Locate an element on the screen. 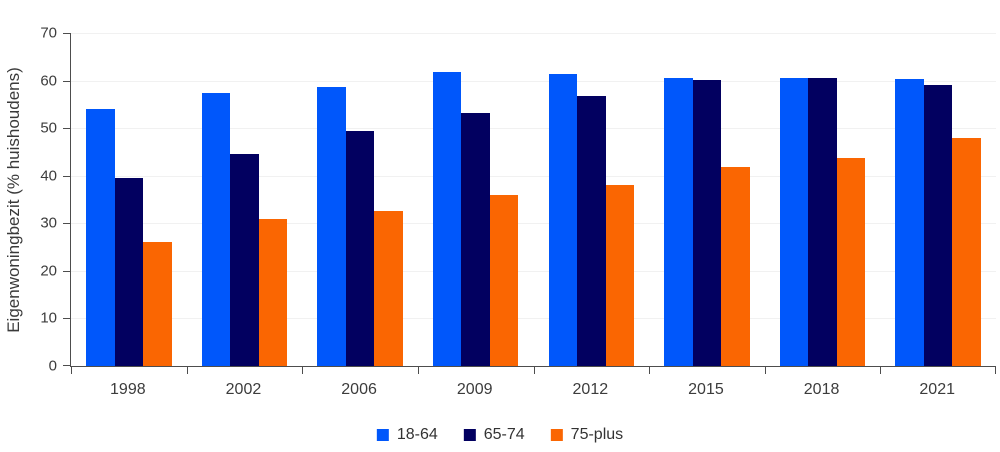  x-axis-label: 2002 is located at coordinates (243, 389).